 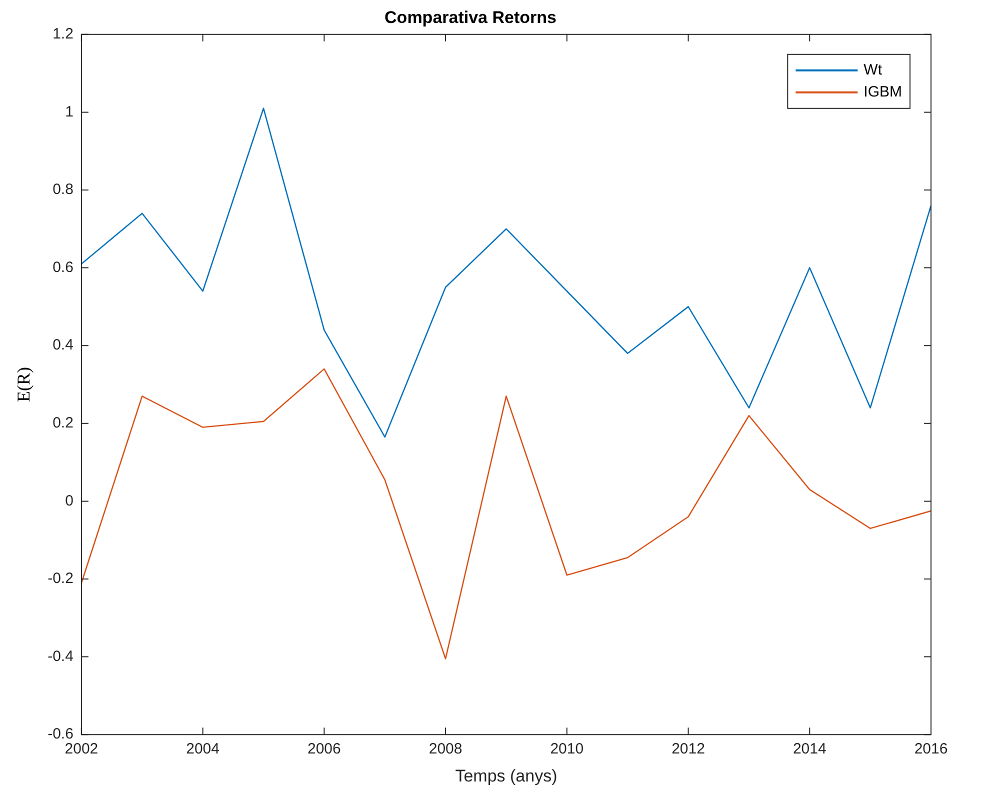 What do you see at coordinates (567, 749) in the screenshot?
I see `x-tick-label: 2010` at bounding box center [567, 749].